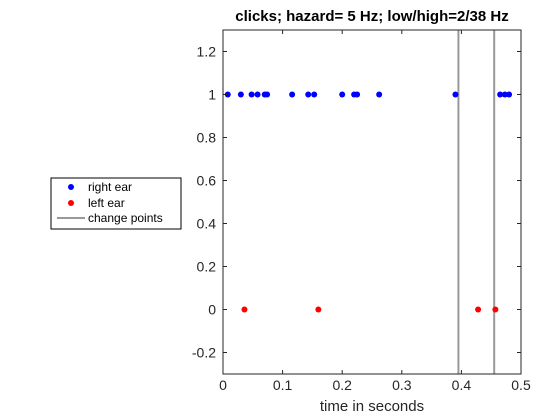 The width and height of the screenshot is (560, 420). I want to click on x-tick-label: 0.1, so click(283, 385).